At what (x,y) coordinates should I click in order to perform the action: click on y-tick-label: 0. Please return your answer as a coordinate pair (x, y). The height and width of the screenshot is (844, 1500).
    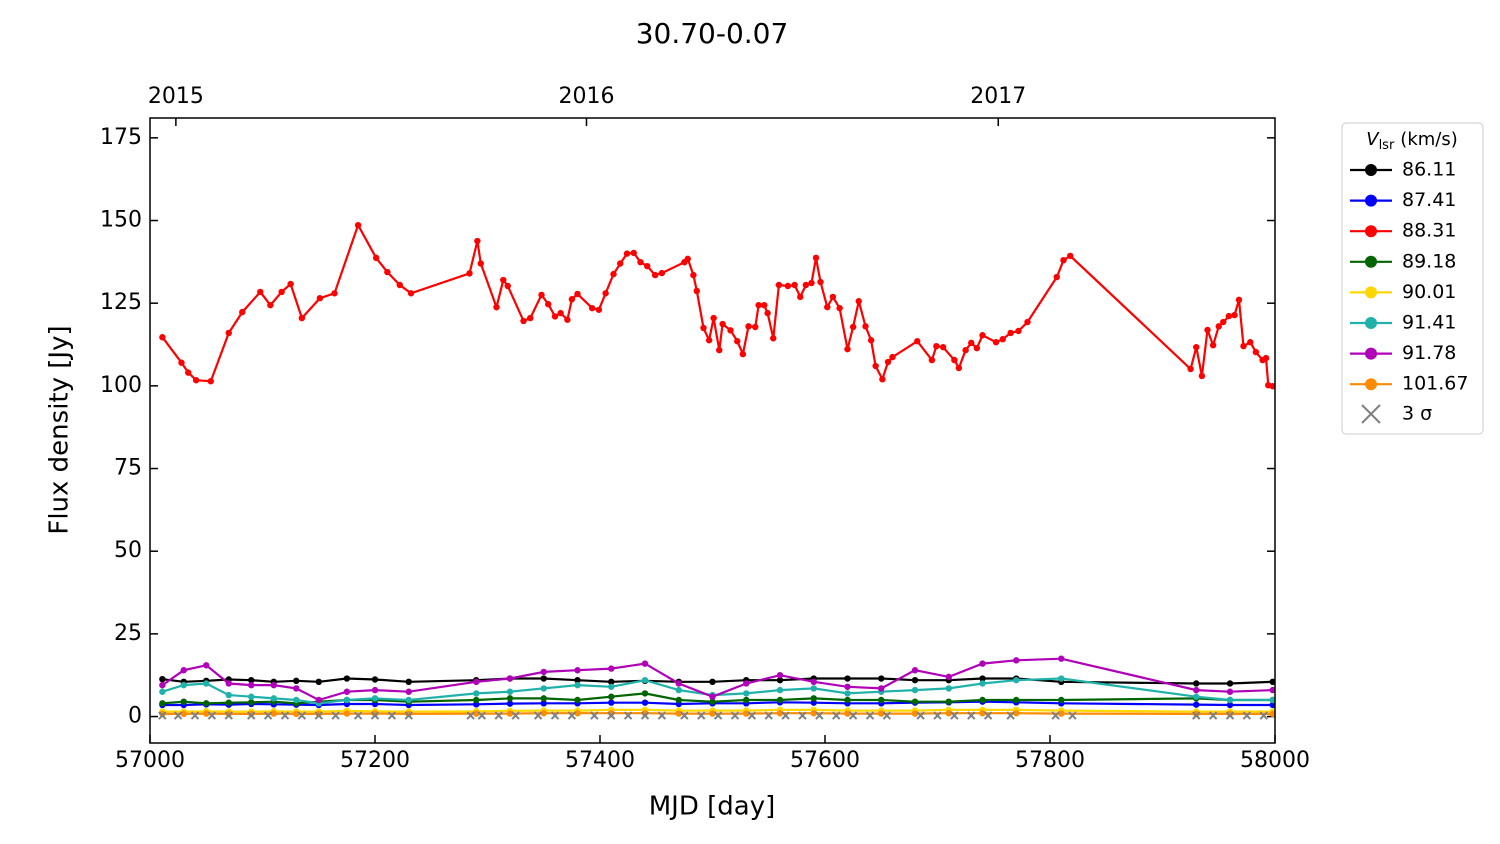
    Looking at the image, I should click on (135, 716).